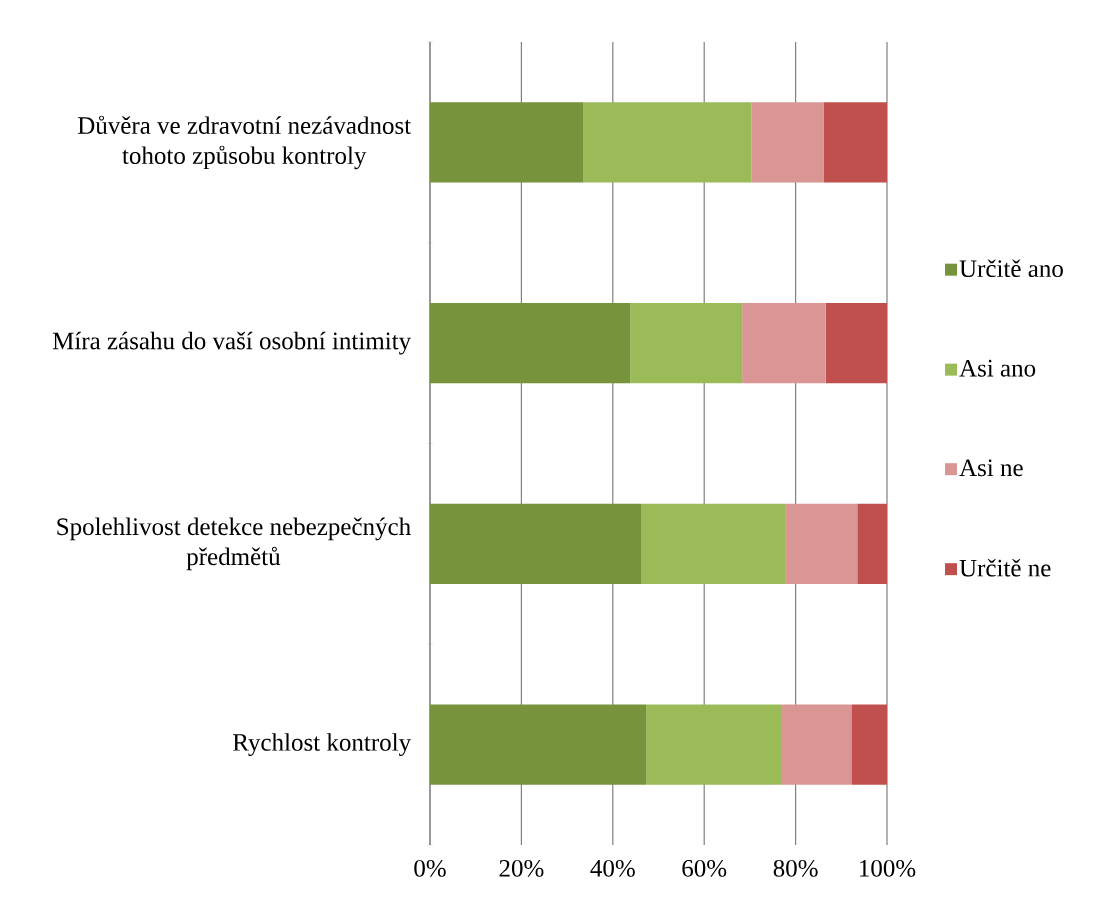 The height and width of the screenshot is (900, 1105). Describe the element at coordinates (888, 868) in the screenshot. I see `x-tick-label: 100%` at that location.